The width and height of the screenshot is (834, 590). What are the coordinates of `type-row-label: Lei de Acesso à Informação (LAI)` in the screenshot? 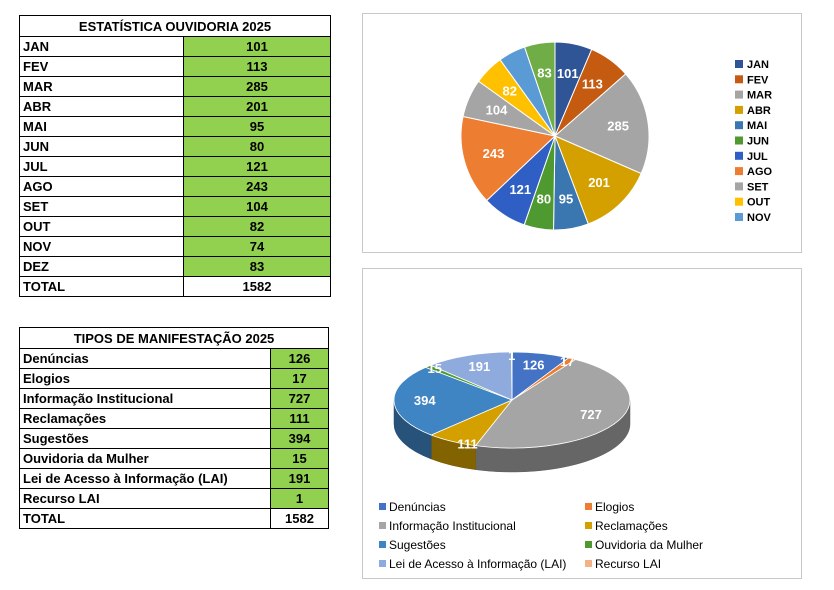 It's located at (145, 478).